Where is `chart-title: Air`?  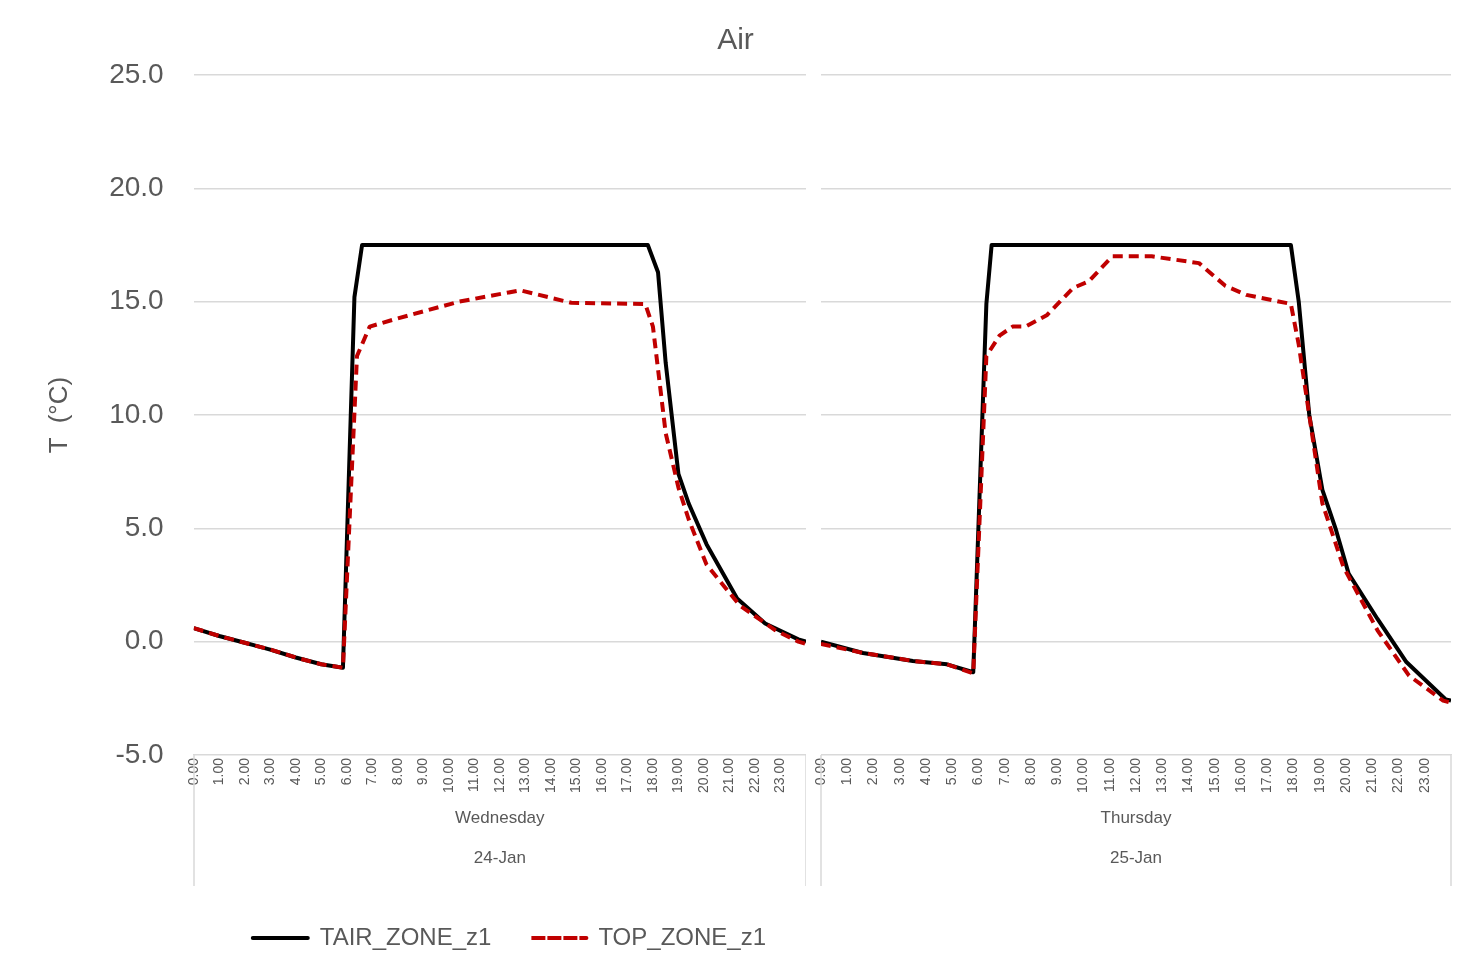
chart-title: Air is located at coordinates (735, 39).